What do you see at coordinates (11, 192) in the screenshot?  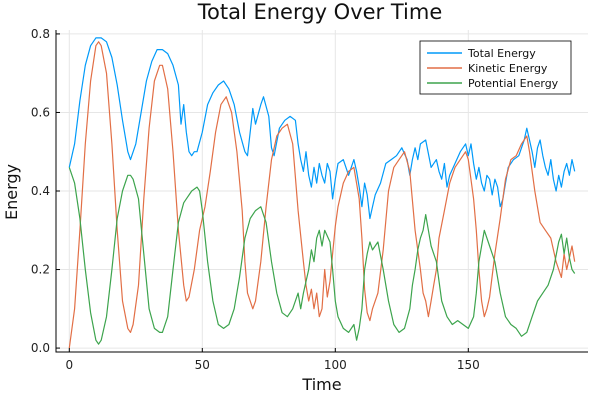 I see `y-axis-label: Energy` at bounding box center [11, 192].